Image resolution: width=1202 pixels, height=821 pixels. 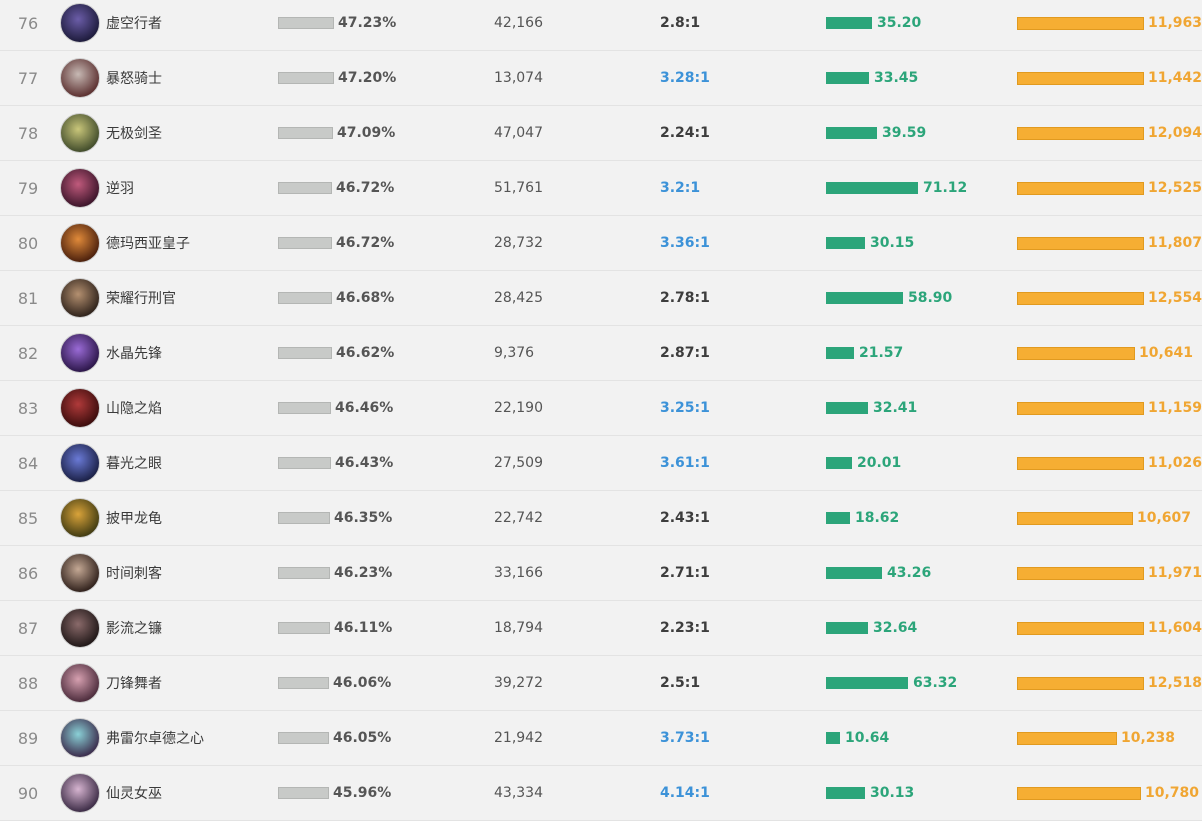 What do you see at coordinates (165, 683) in the screenshot?
I see `hero-cell: 刀锋舞者` at bounding box center [165, 683].